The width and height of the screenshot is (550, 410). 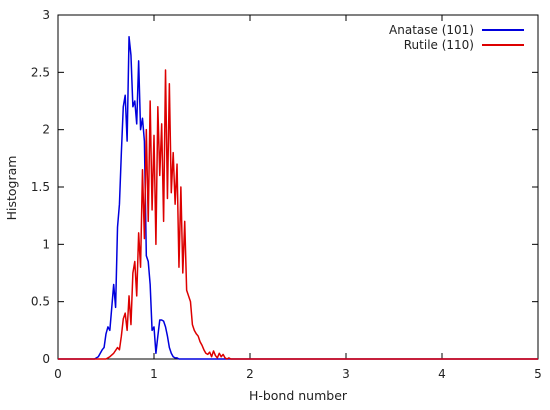 What do you see at coordinates (40, 187) in the screenshot?
I see `y-tick-label: 1.5` at bounding box center [40, 187].